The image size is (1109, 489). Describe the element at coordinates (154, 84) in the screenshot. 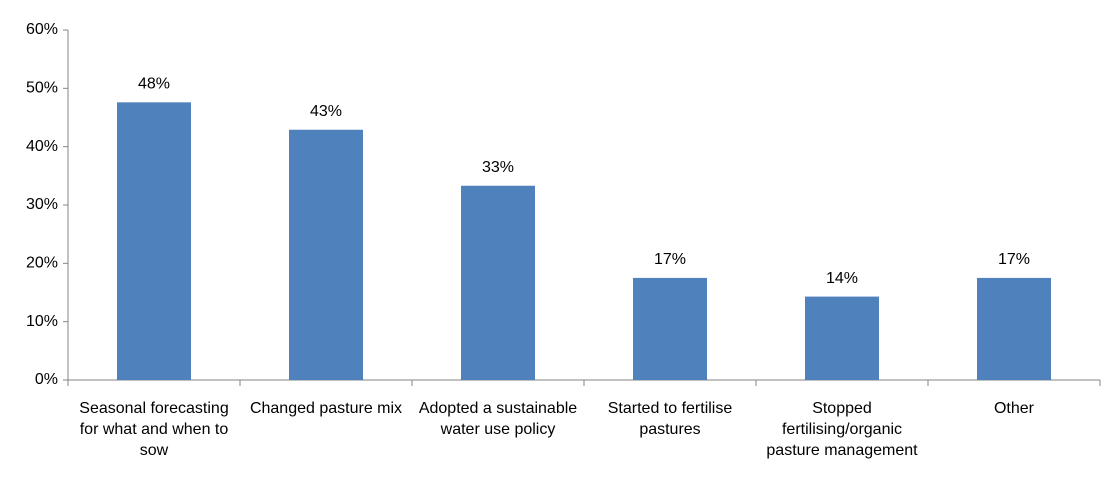

I see `value-label: 48%` at that location.